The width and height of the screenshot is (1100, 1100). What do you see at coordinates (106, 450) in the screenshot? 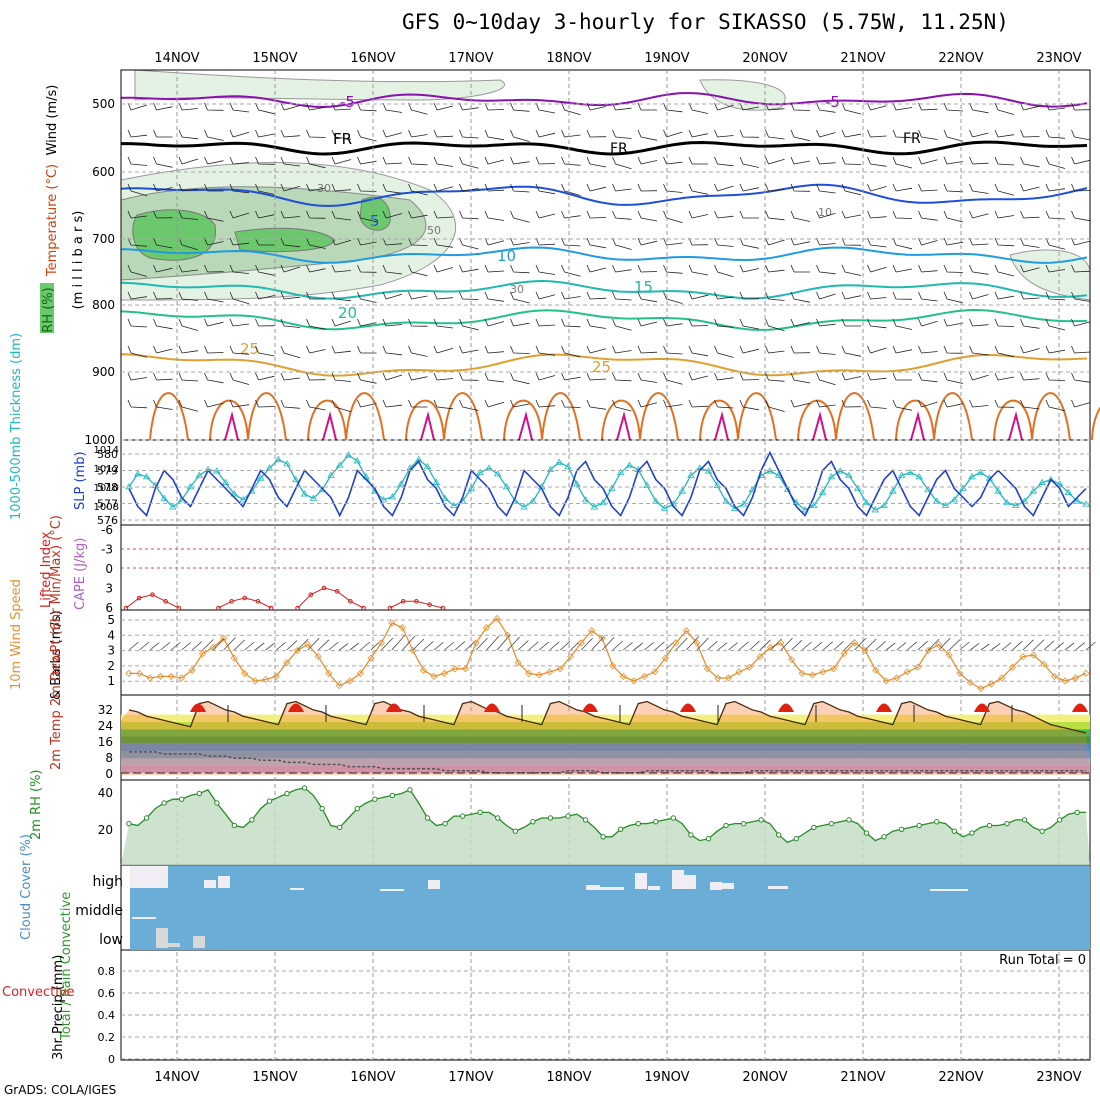
I see `slp-tick: 1014` at bounding box center [106, 450].